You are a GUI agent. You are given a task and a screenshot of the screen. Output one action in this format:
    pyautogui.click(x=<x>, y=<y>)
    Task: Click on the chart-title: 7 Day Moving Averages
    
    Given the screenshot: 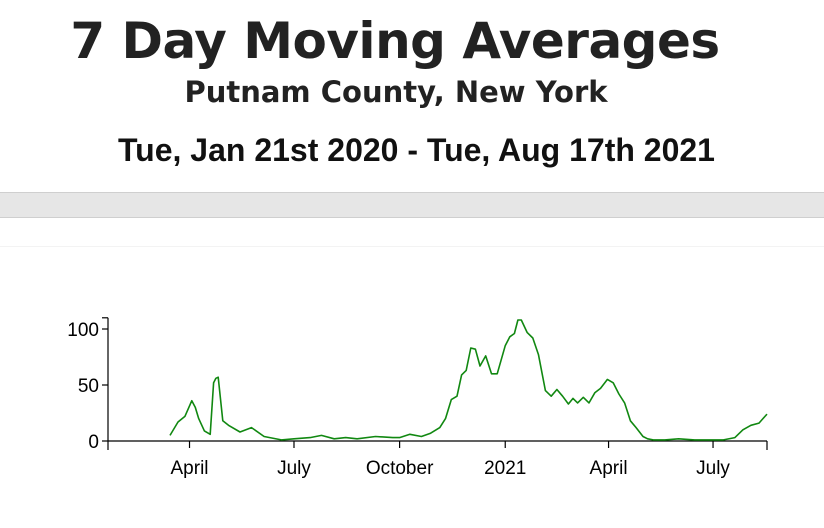 What is the action you would take?
    pyautogui.click(x=395, y=41)
    